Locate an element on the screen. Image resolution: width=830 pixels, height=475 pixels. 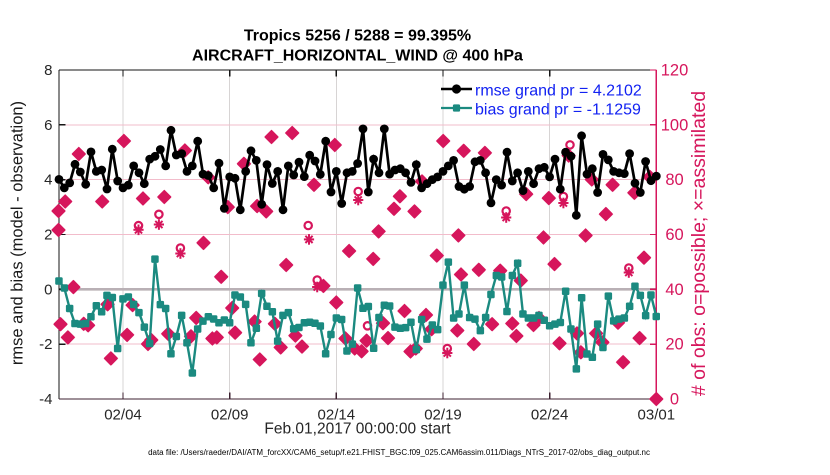
svg-text: bias grand pr = -1.1259 is located at coordinates (558, 110).